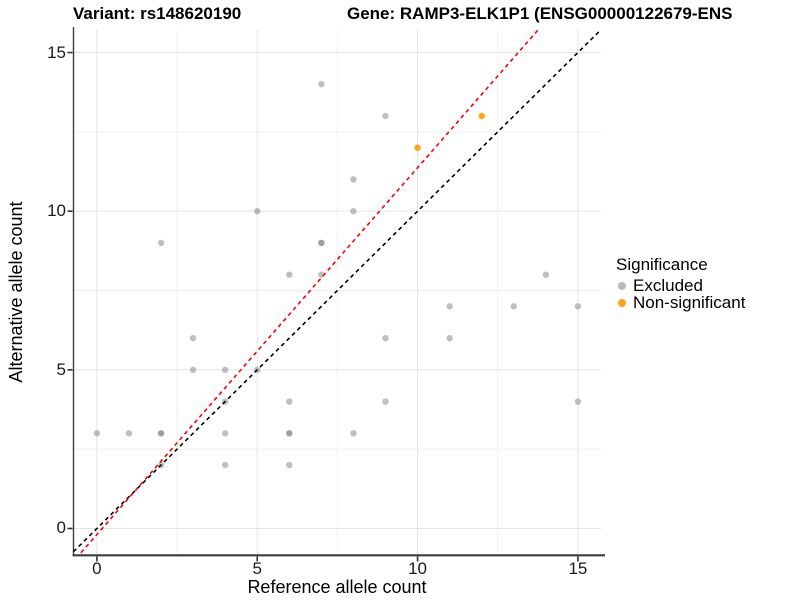  What do you see at coordinates (61, 528) in the screenshot?
I see `y-tick-label: 0` at bounding box center [61, 528].